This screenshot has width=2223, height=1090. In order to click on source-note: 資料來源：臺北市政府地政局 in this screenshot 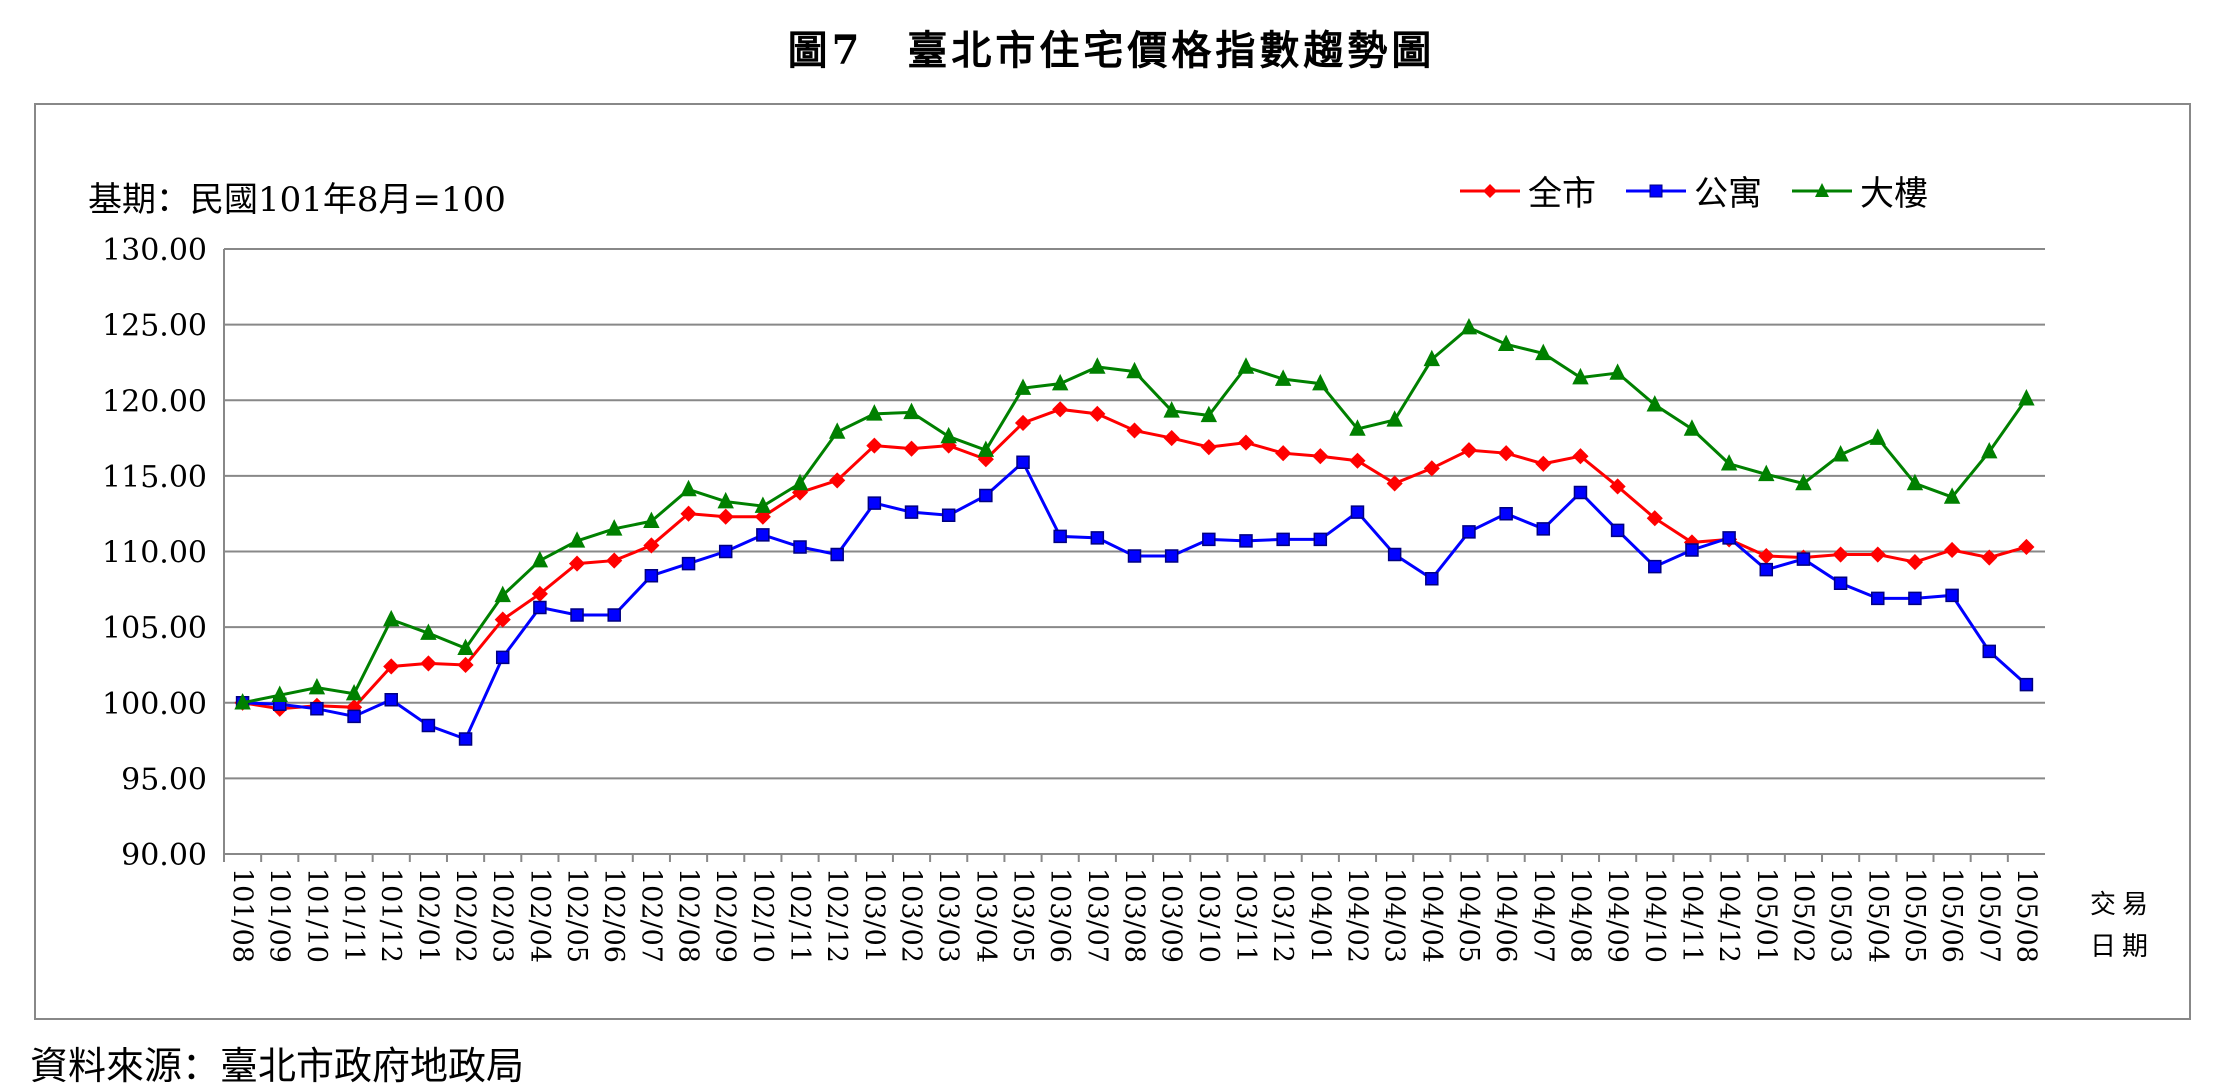, I will do `click(277, 1066)`.